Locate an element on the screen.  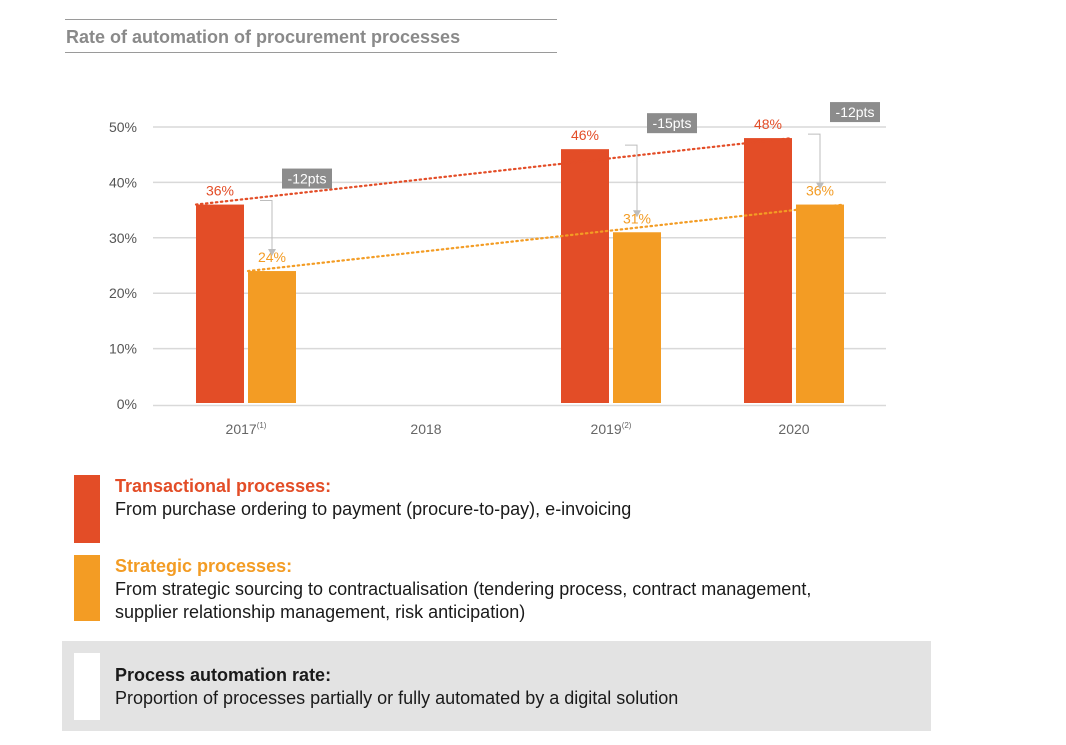
x-tick-label: 2020 is located at coordinates (793, 429).